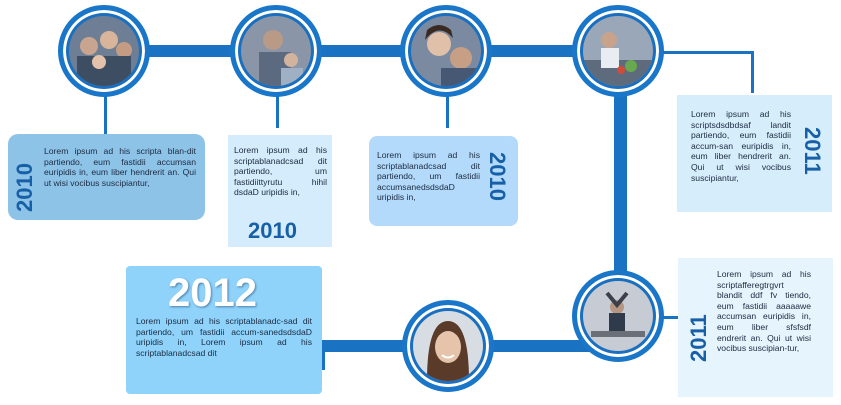  Describe the element at coordinates (620, 186) in the screenshot. I see `timeline-track-right` at that location.